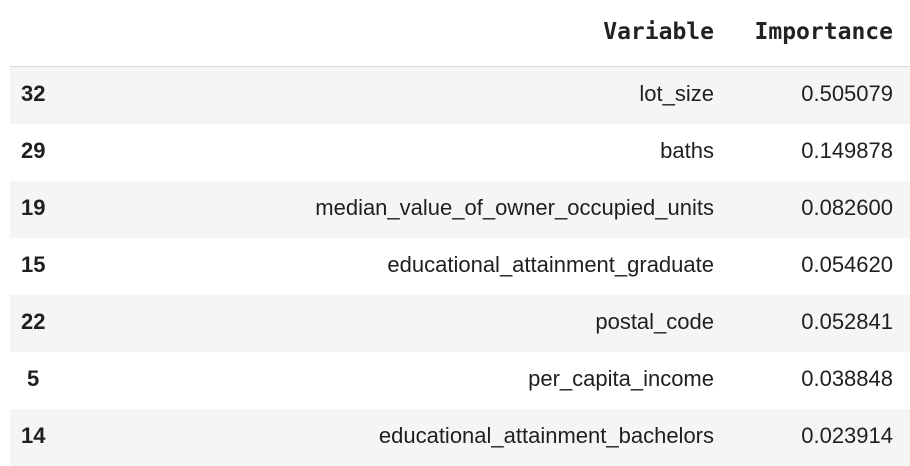  I want to click on row-importance: 0.082600, so click(847, 207).